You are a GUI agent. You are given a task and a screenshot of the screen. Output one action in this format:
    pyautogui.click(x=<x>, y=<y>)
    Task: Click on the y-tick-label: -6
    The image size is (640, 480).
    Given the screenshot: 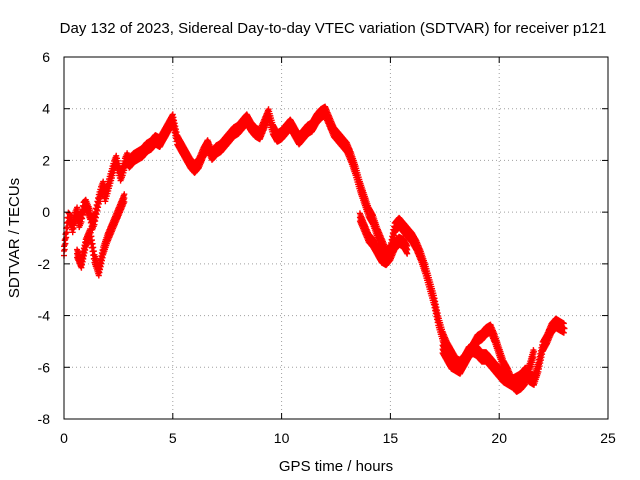 What is the action you would take?
    pyautogui.click(x=44, y=367)
    